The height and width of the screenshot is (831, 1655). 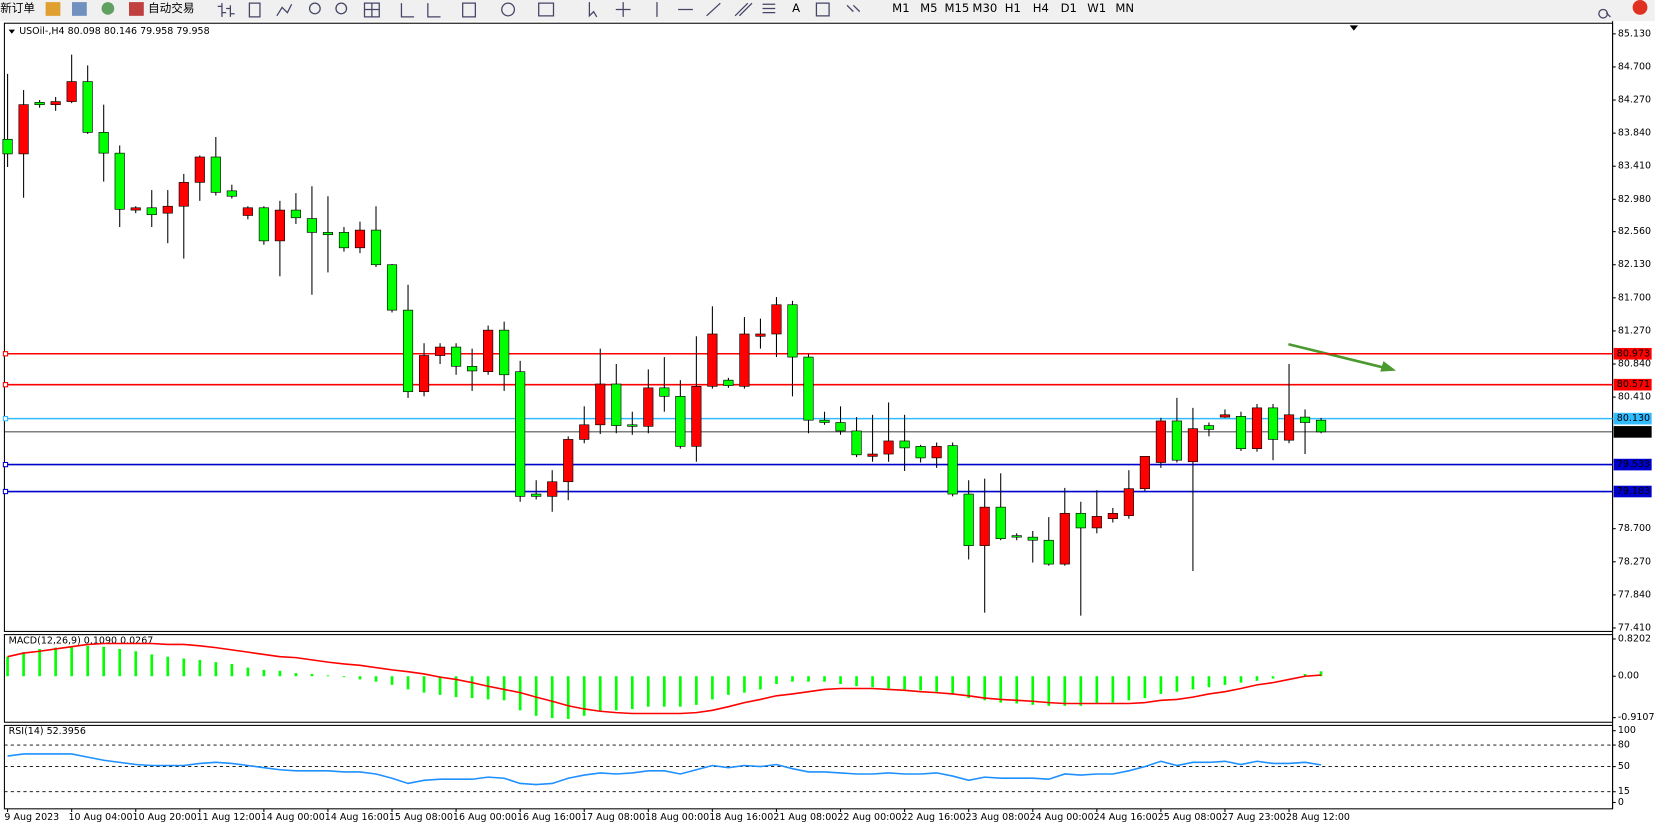 What do you see at coordinates (407, 10) in the screenshot?
I see `scroll-icon` at bounding box center [407, 10].